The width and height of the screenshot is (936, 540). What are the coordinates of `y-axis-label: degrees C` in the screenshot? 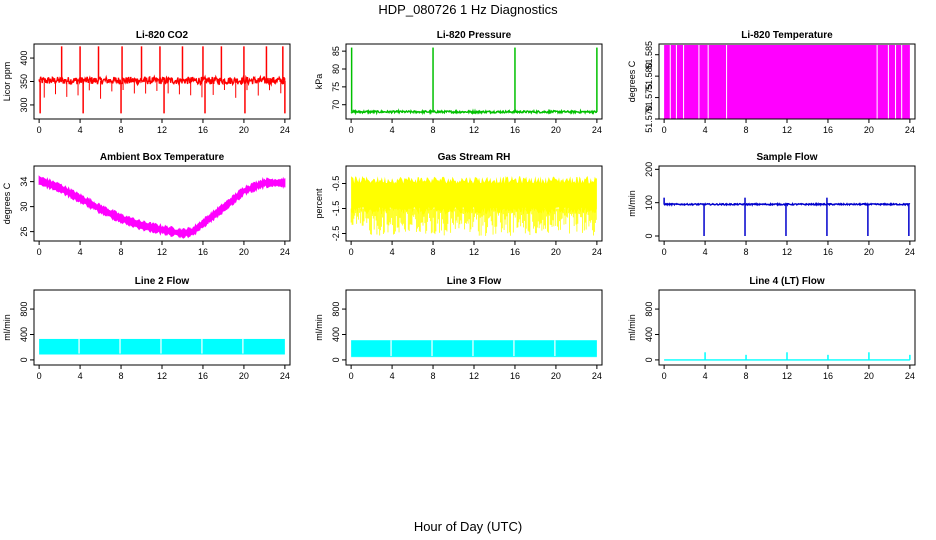 It's located at (632, 81).